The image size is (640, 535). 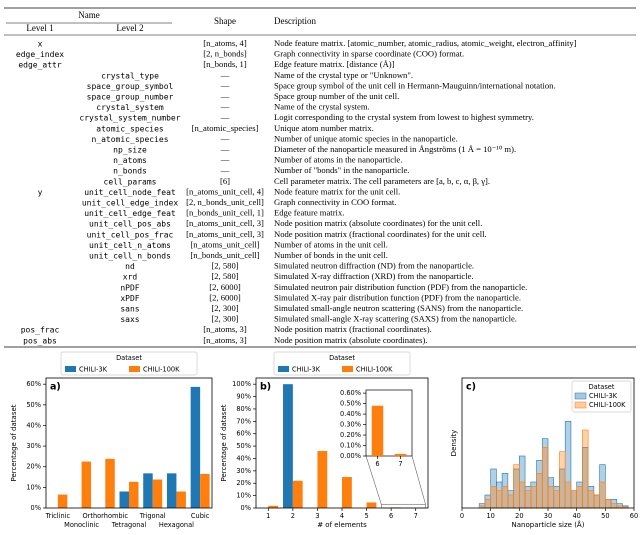 What do you see at coordinates (331, 255) in the screenshot?
I see `description: Number of bonds in the unit cell.` at bounding box center [331, 255].